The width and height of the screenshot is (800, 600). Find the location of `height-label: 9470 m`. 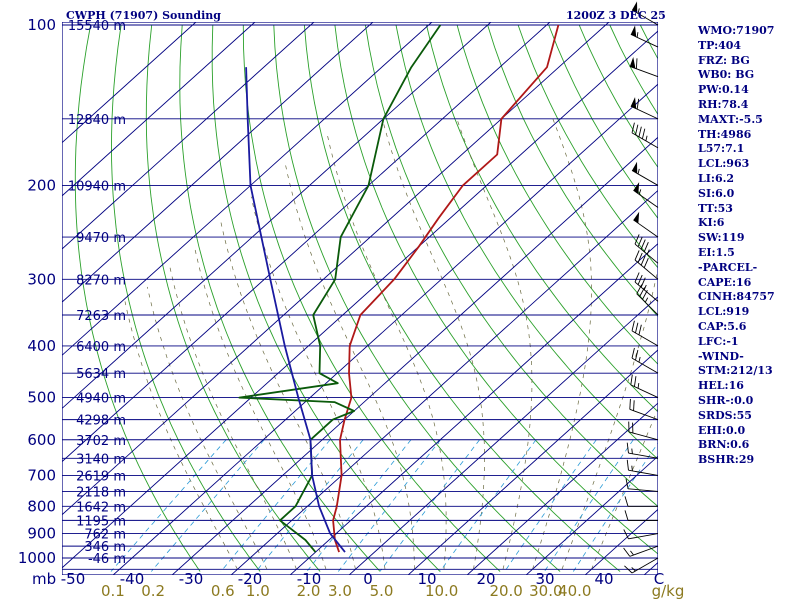

height-label: 9470 m is located at coordinates (101, 238).